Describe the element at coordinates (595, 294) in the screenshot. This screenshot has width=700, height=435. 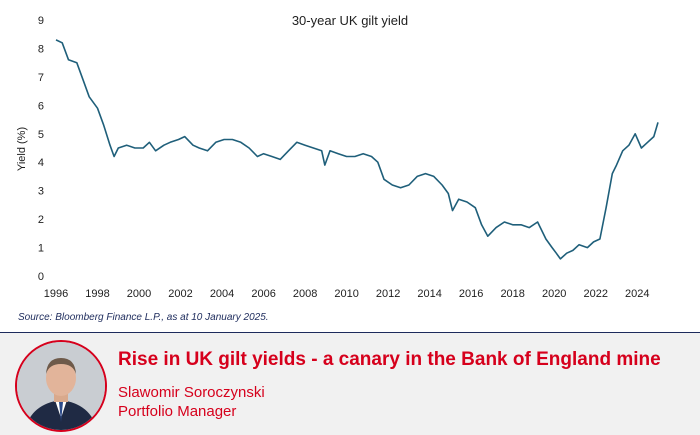
I see `x-tick-label: 2022` at that location.